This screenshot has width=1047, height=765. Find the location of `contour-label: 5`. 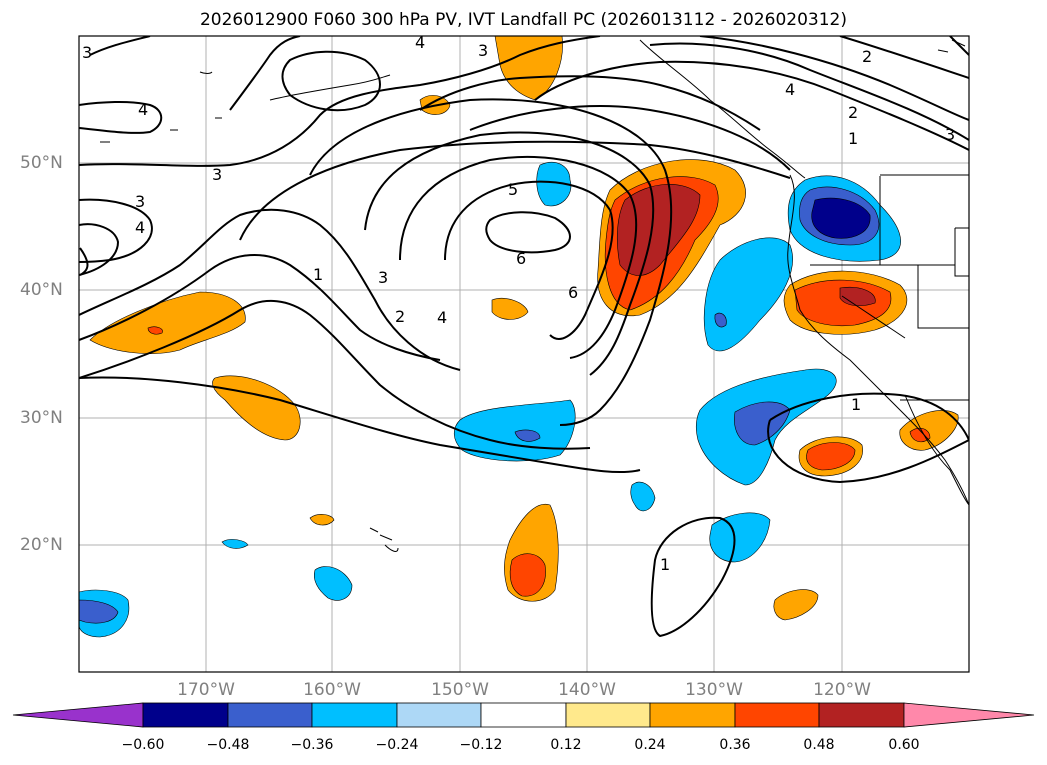

contour-label: 5 is located at coordinates (513, 189).